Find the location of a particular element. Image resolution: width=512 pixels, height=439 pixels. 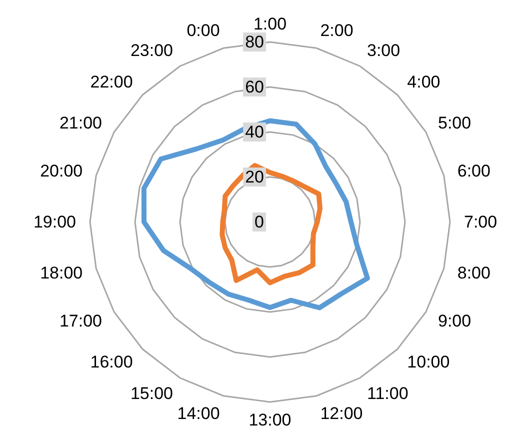

spoke-label: 15:00 is located at coordinates (151, 393).